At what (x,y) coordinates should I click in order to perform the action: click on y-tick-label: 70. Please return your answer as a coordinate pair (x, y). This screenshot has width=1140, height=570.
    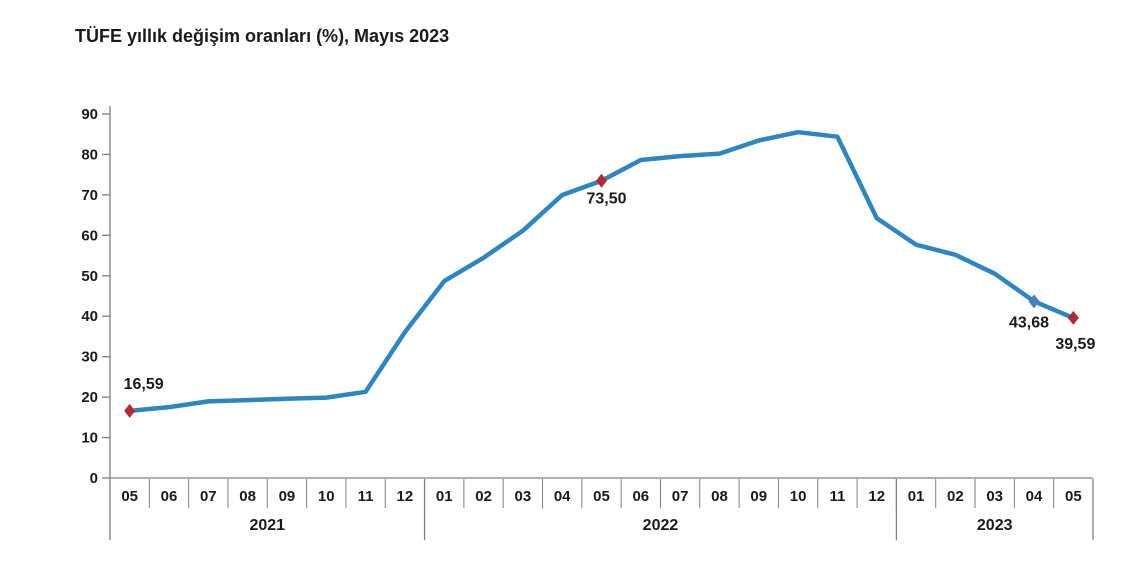
    Looking at the image, I should click on (89, 195).